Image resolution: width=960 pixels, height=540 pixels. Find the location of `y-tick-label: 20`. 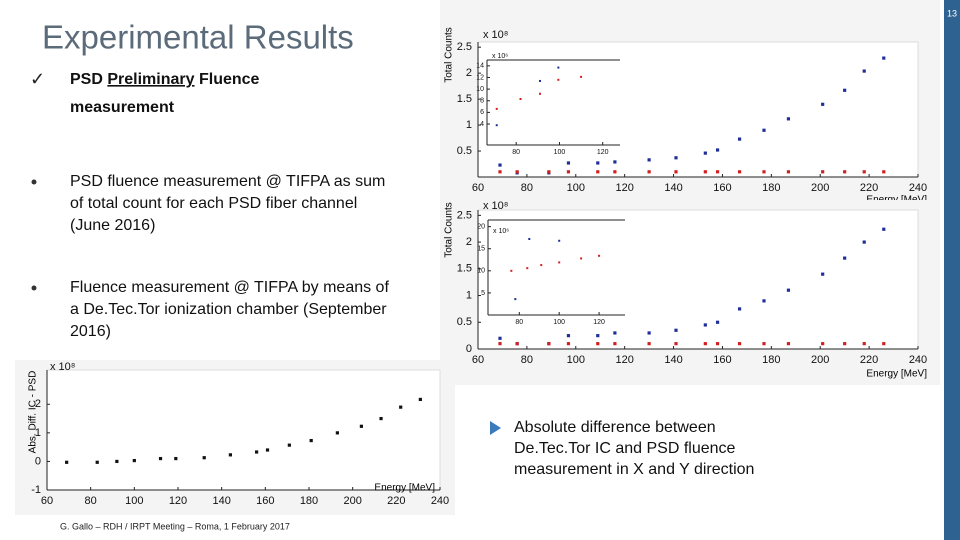

y-tick-label: 20 is located at coordinates (481, 226).